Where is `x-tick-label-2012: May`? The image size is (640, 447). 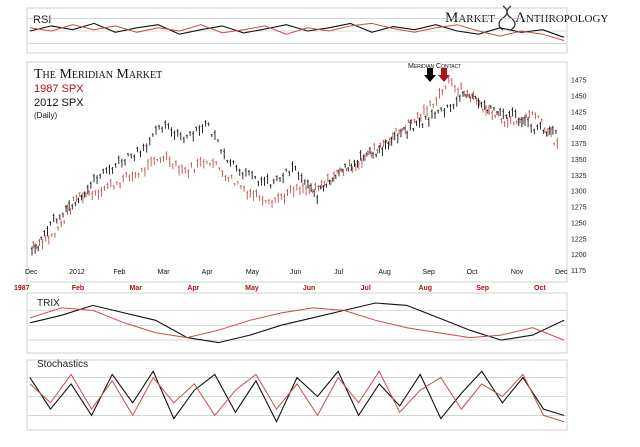 x-tick-label-2012: May is located at coordinates (253, 272).